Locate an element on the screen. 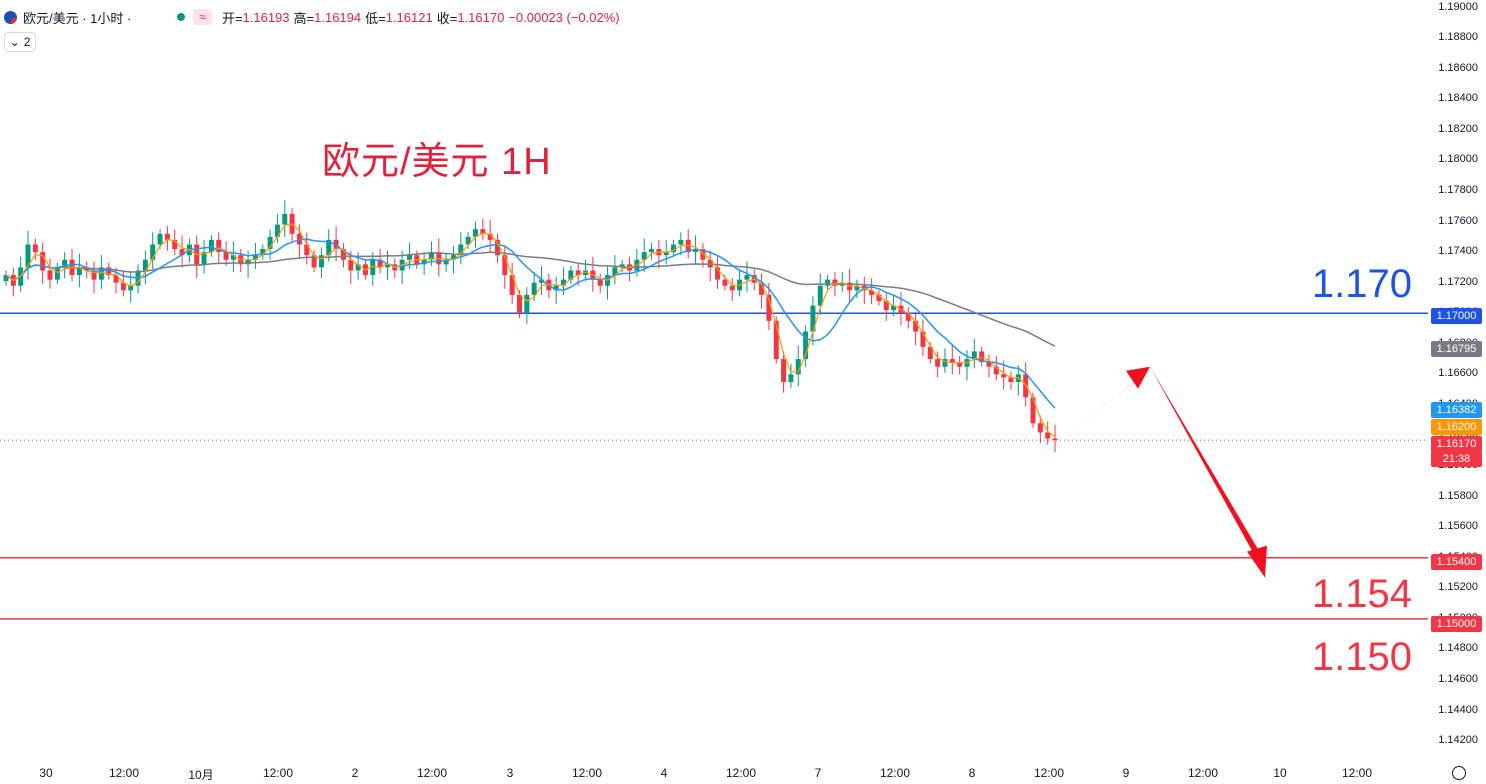 Image resolution: width=1486 pixels, height=784 pixels. price-tag-level-1154: 1.15400 is located at coordinates (1456, 562).